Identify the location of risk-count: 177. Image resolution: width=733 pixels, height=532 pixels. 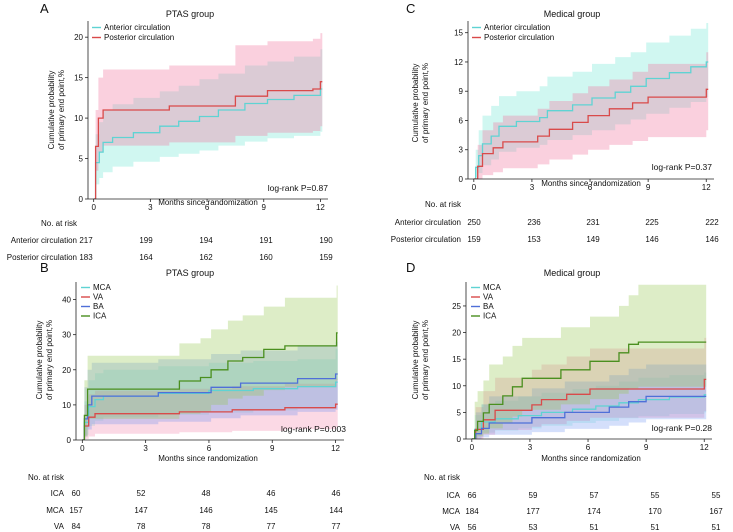
(533, 511).